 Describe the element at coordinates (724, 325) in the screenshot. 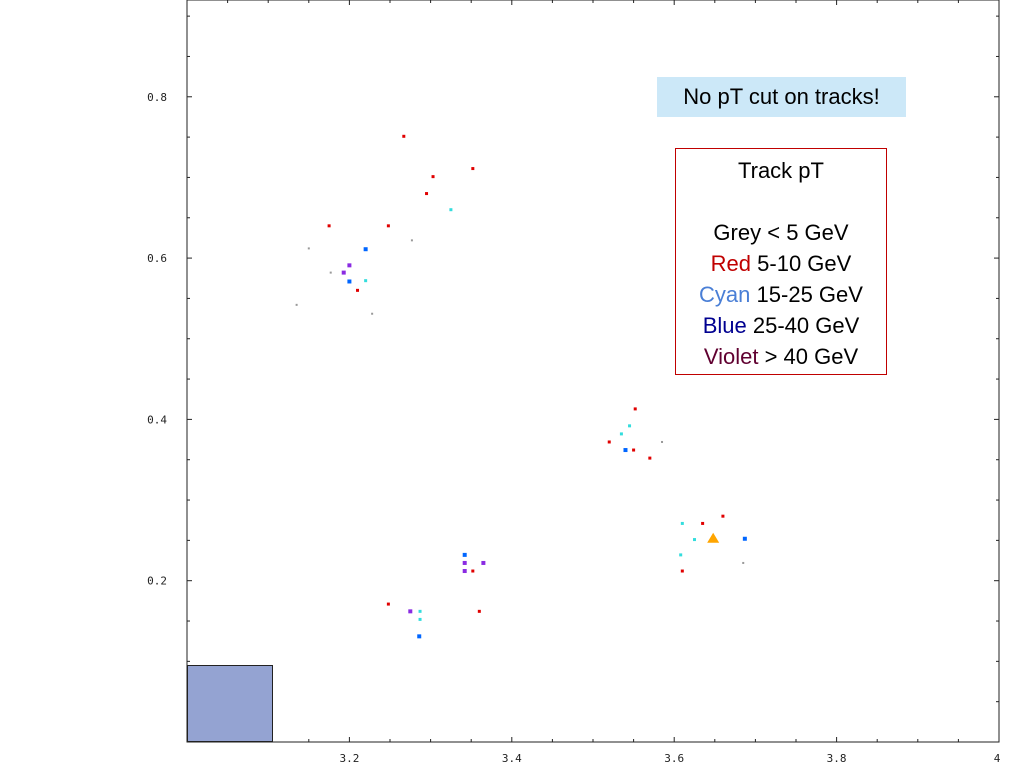

I see `legend-name-blue: Blue` at that location.